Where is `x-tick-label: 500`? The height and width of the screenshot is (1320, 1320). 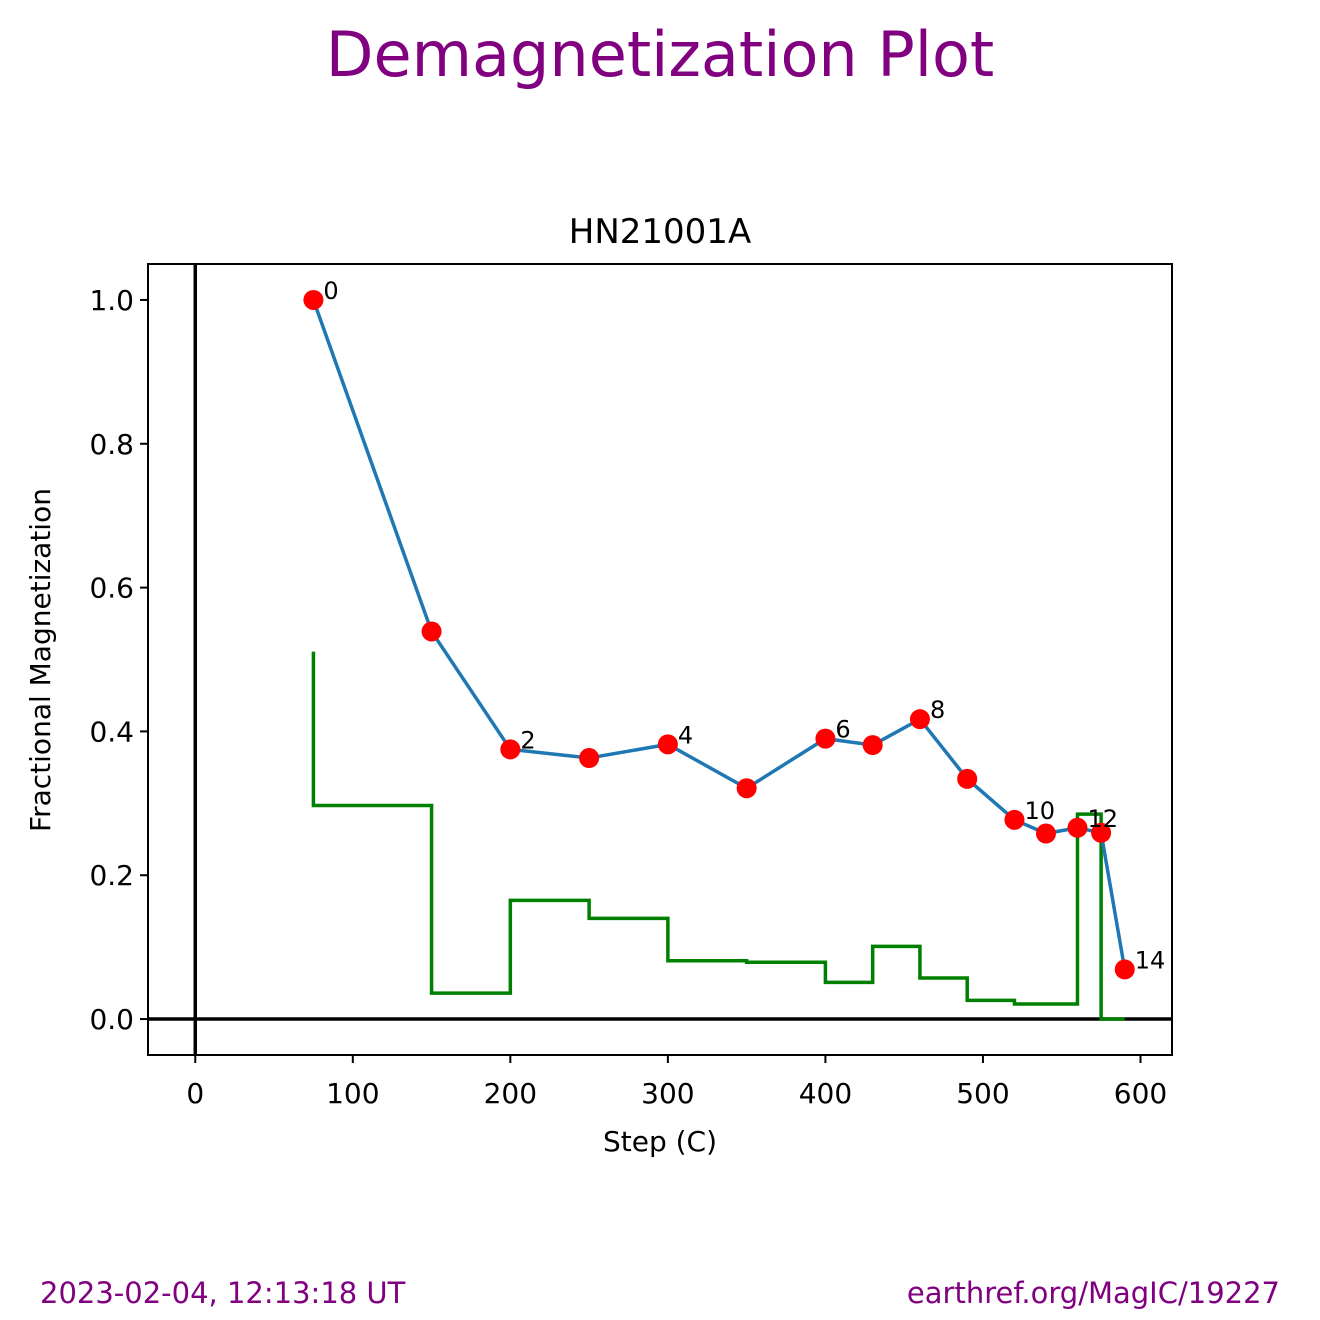
x-tick-label: 500 is located at coordinates (982, 1093).